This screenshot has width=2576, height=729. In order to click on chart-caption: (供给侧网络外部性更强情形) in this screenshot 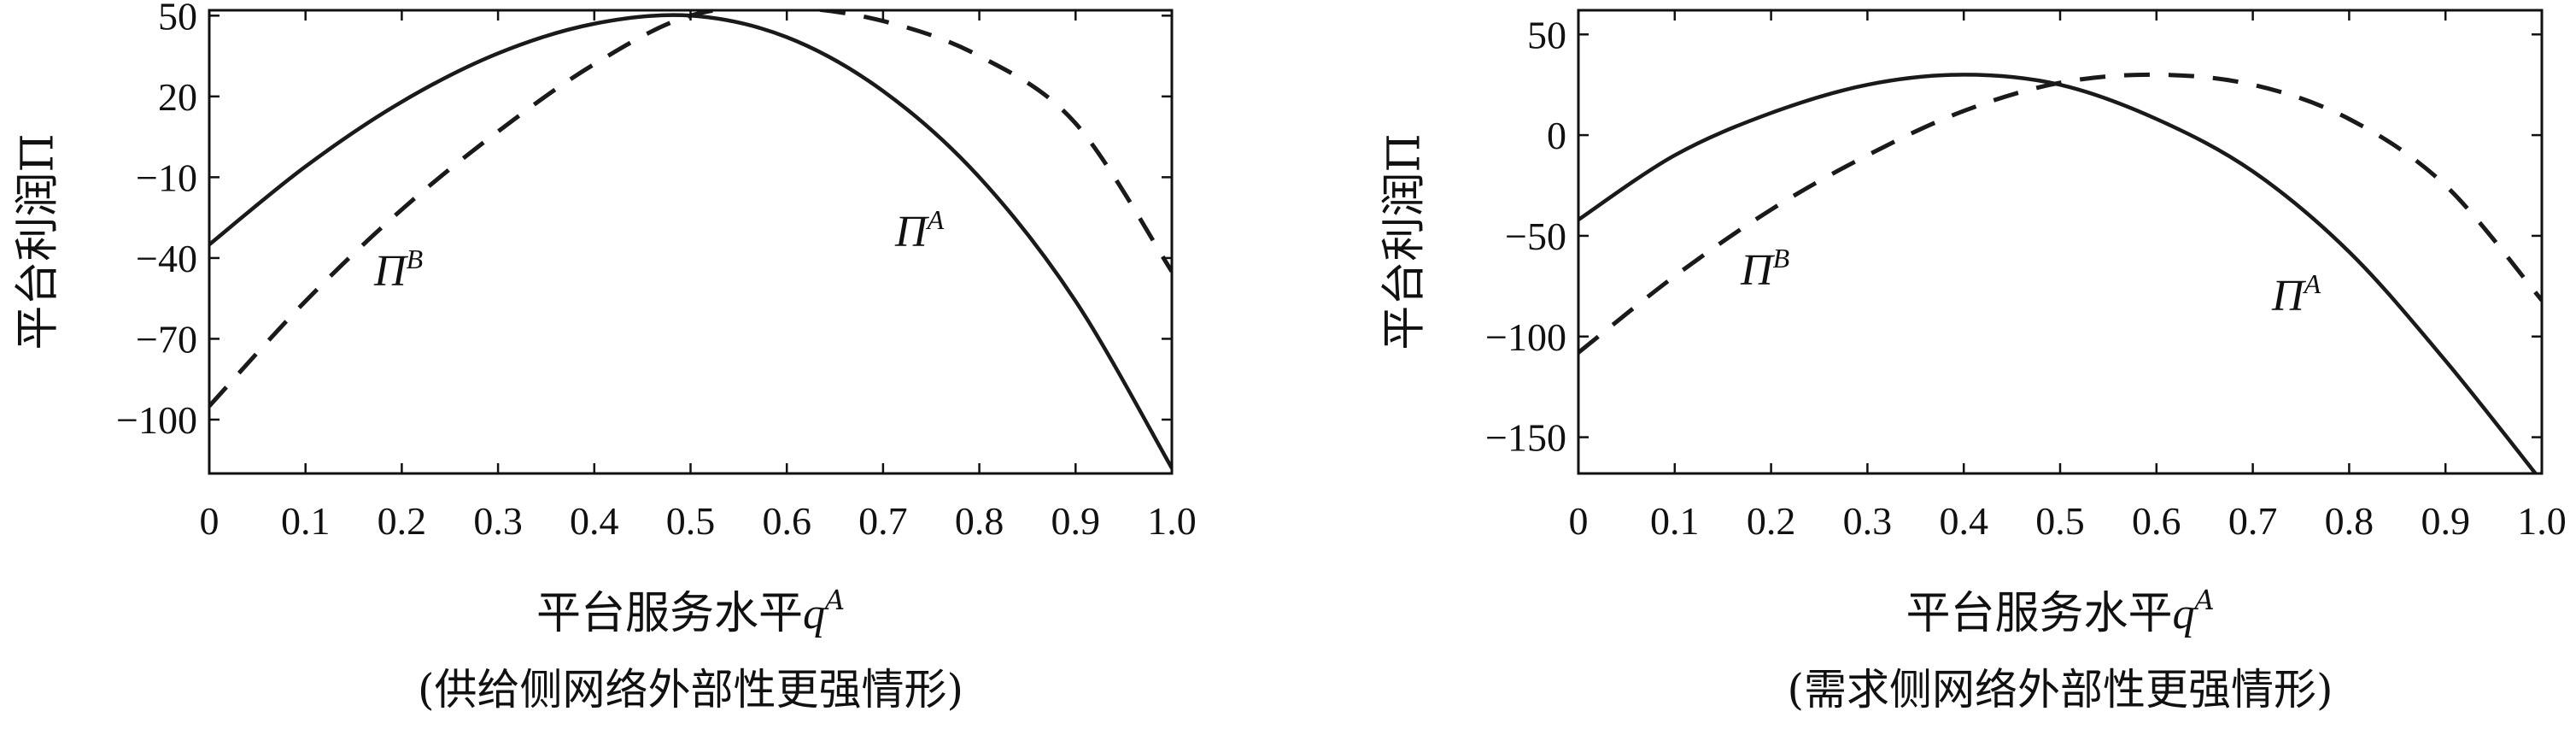, I will do `click(690, 689)`.